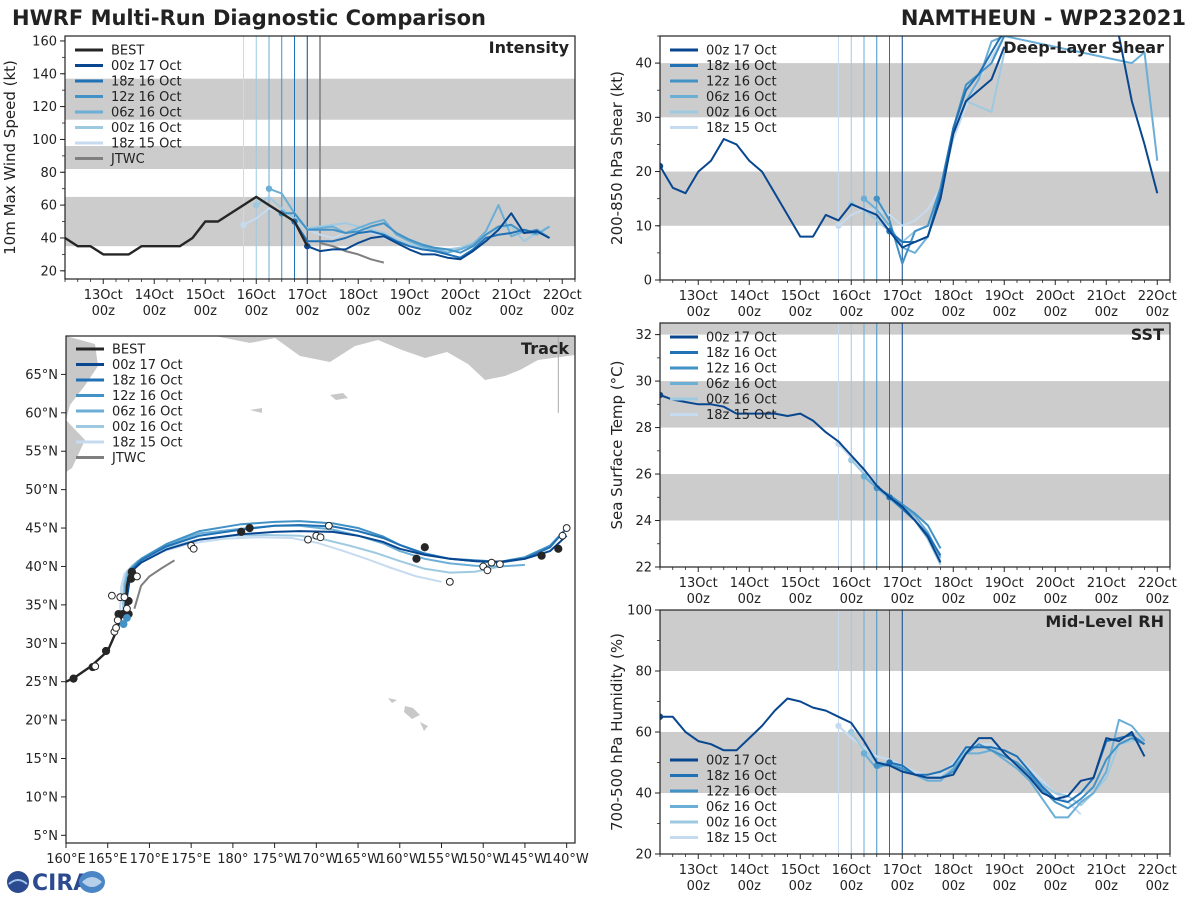 The image size is (1200, 900). Describe the element at coordinates (698, 870) in the screenshot. I see `rh-xtick-label: 13Oct` at that location.